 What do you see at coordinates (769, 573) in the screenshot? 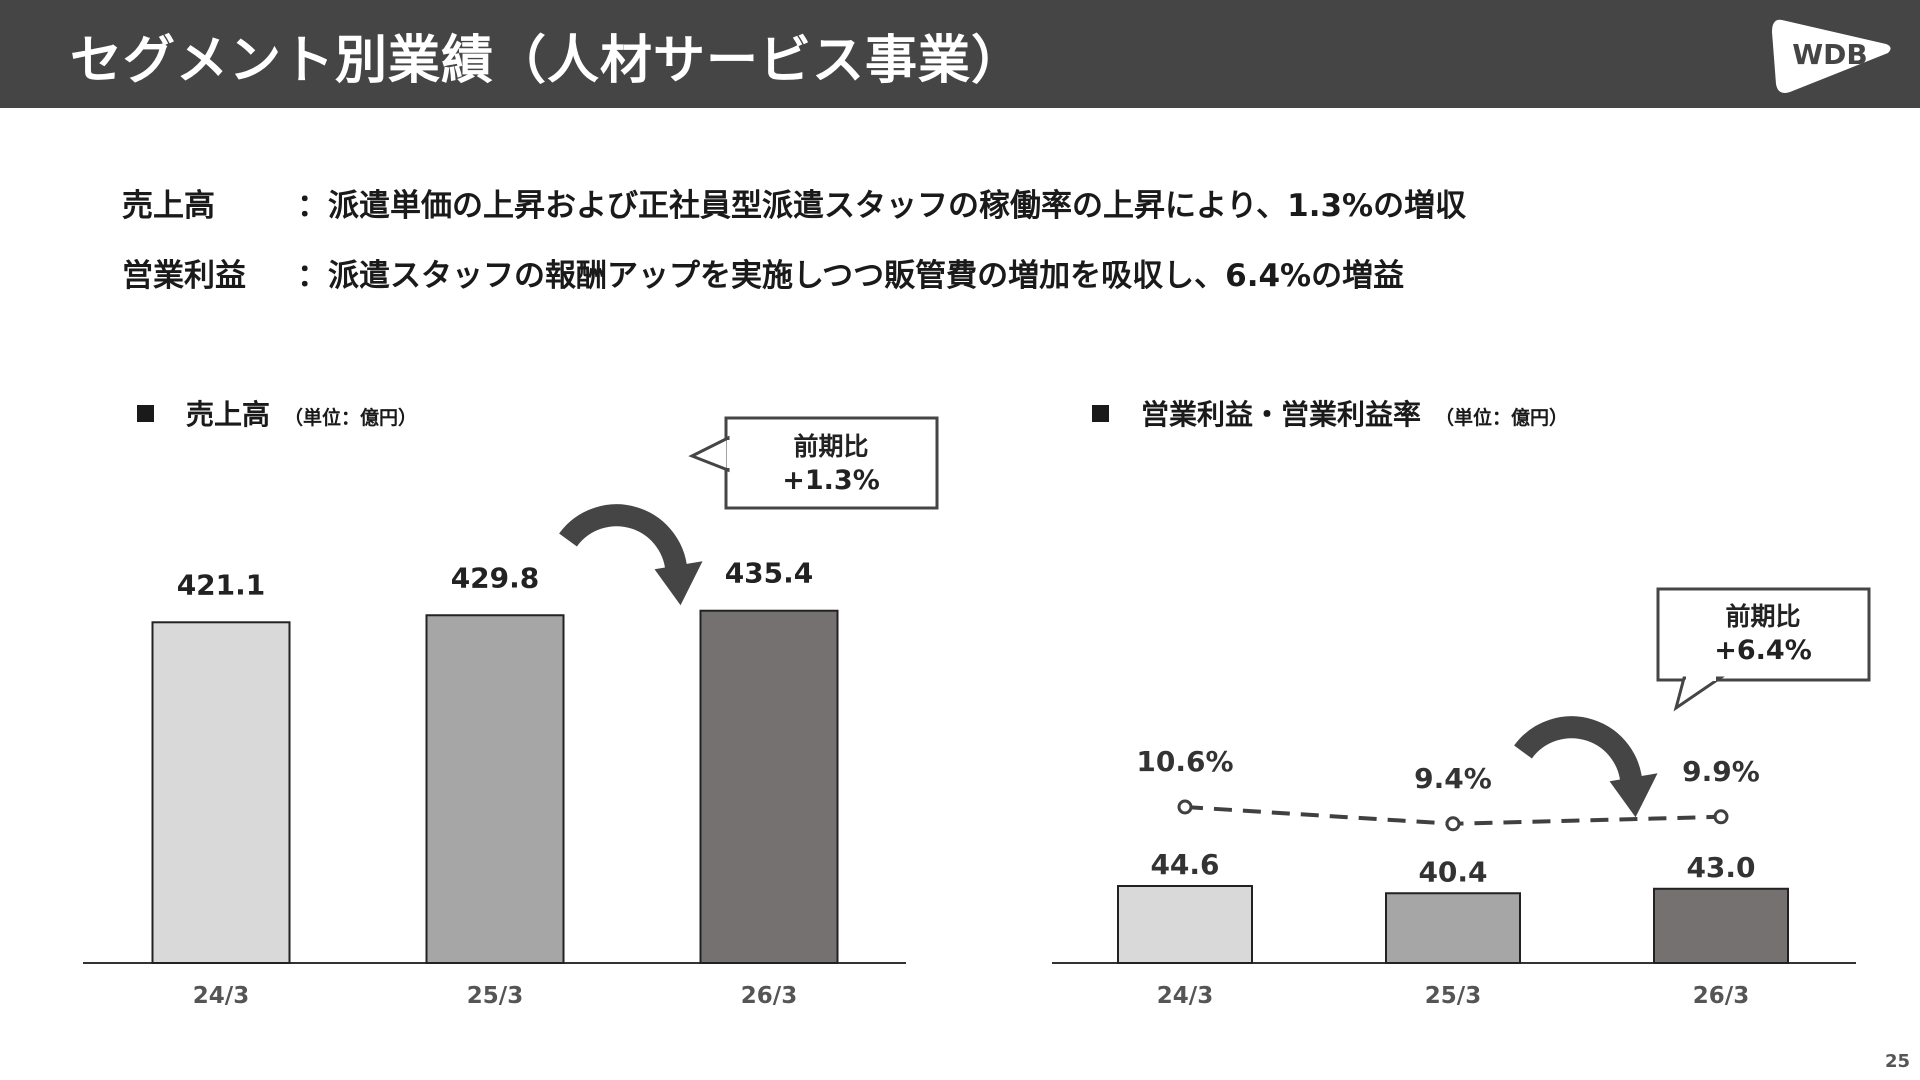
I see `sales-value-label: 435.4` at bounding box center [769, 573].